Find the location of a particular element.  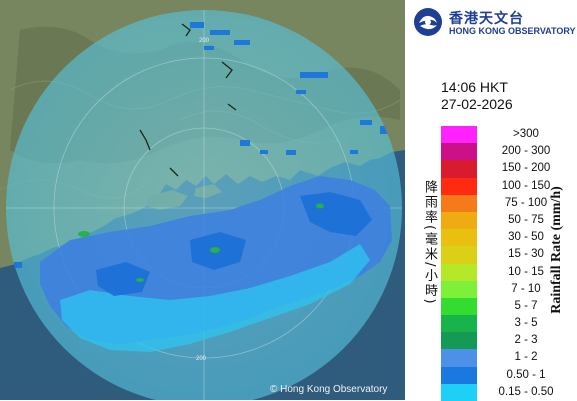

legend-label: 150 - 200 is located at coordinates (526, 168).